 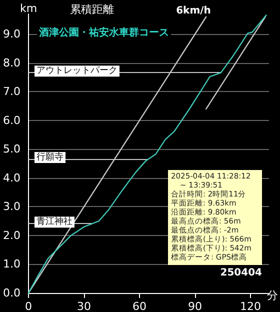 I want to click on x-tick-label: 90, so click(x=195, y=306).